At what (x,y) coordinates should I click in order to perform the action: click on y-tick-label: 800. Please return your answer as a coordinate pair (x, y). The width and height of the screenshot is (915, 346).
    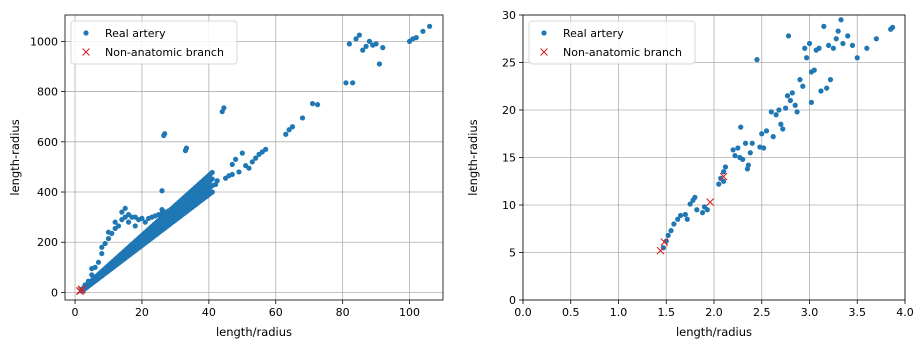
    Looking at the image, I should click on (47, 92).